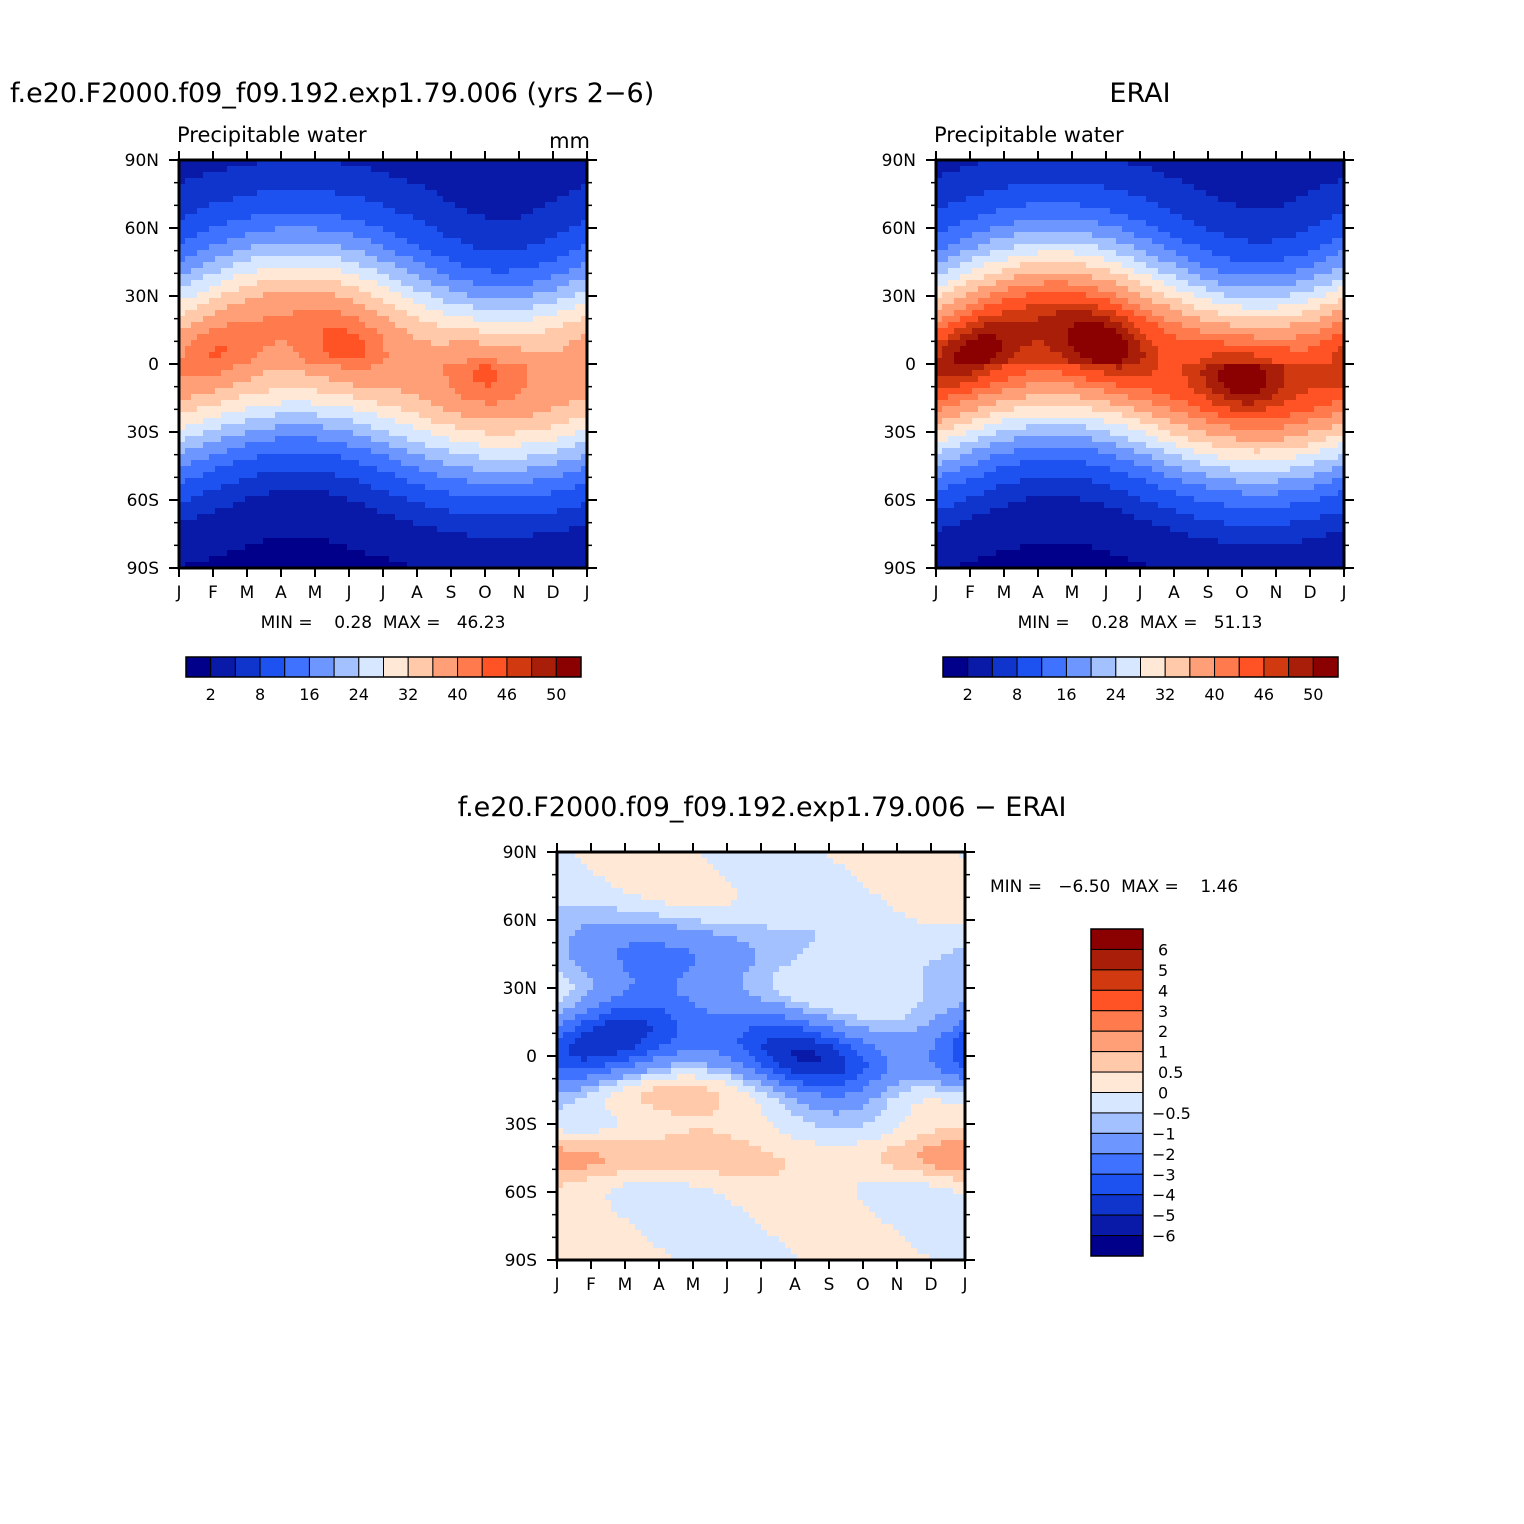  Describe the element at coordinates (420, 667) in the screenshot. I see `colorbar-swatch` at that location.